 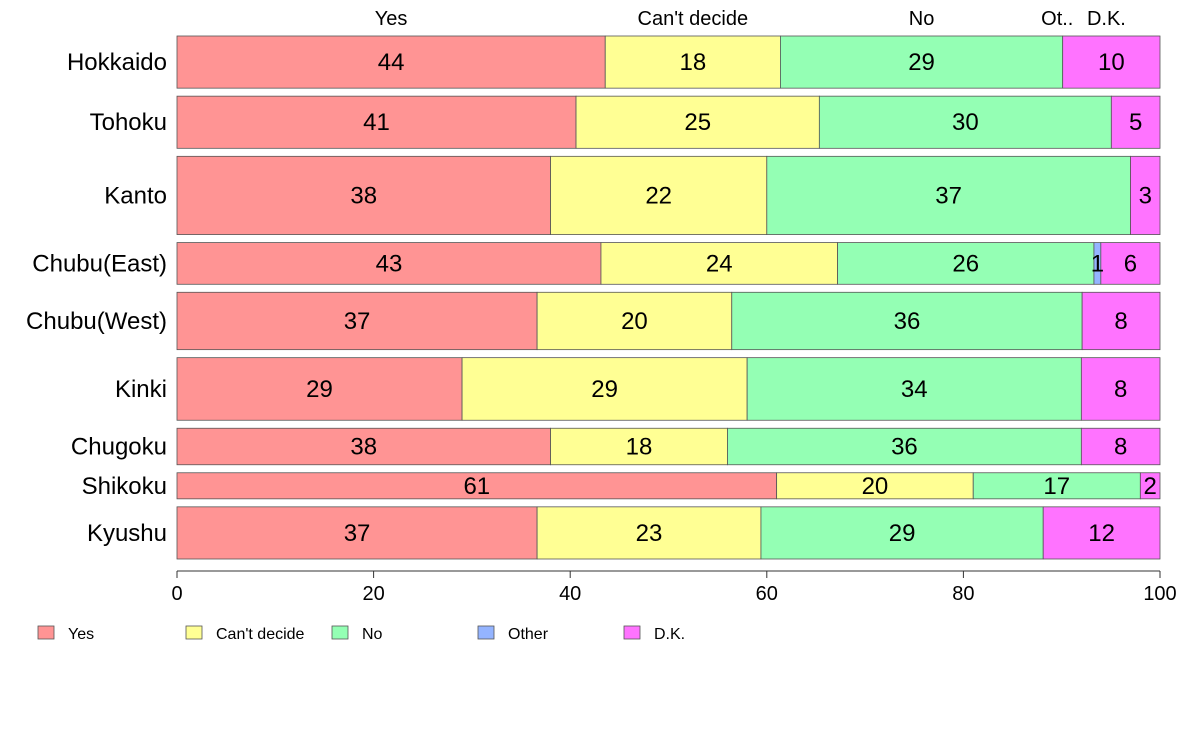 I want to click on bar-kyushu-can-t-decide, so click(x=649, y=533).